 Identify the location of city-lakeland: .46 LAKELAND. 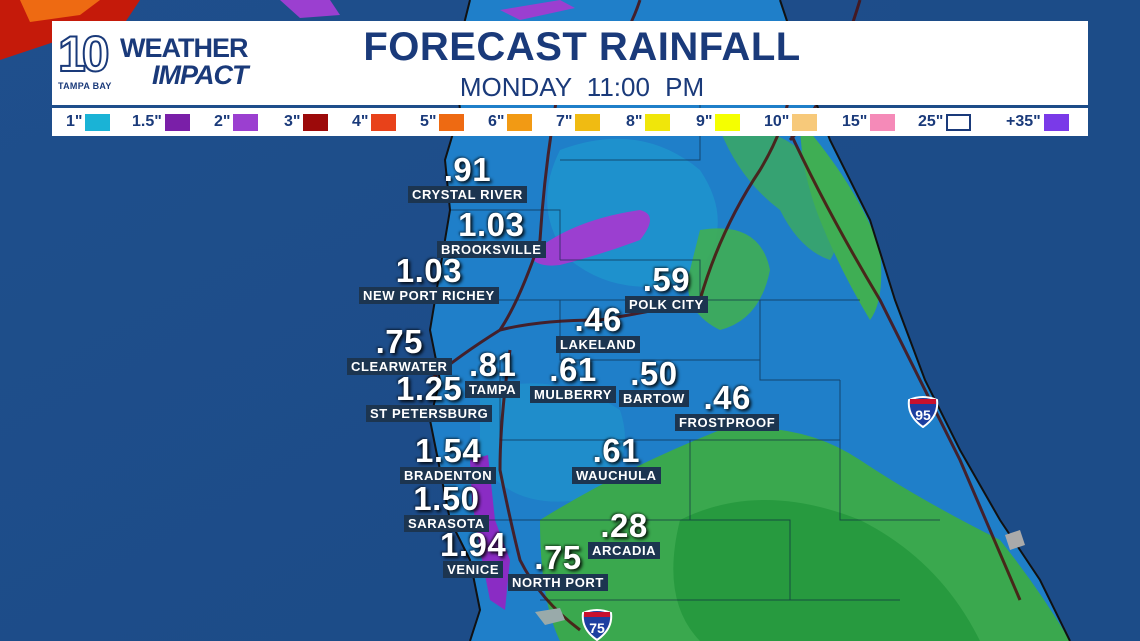
(598, 327).